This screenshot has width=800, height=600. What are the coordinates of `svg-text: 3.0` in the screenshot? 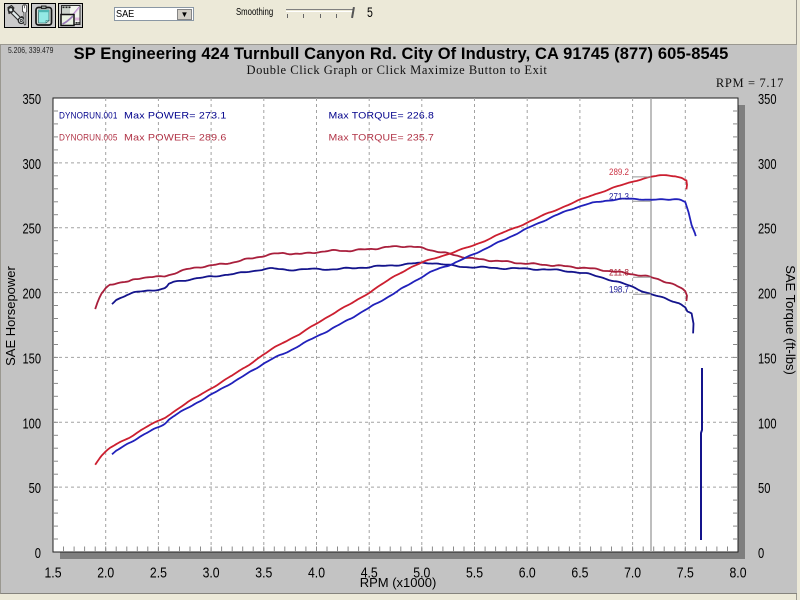 It's located at (211, 573).